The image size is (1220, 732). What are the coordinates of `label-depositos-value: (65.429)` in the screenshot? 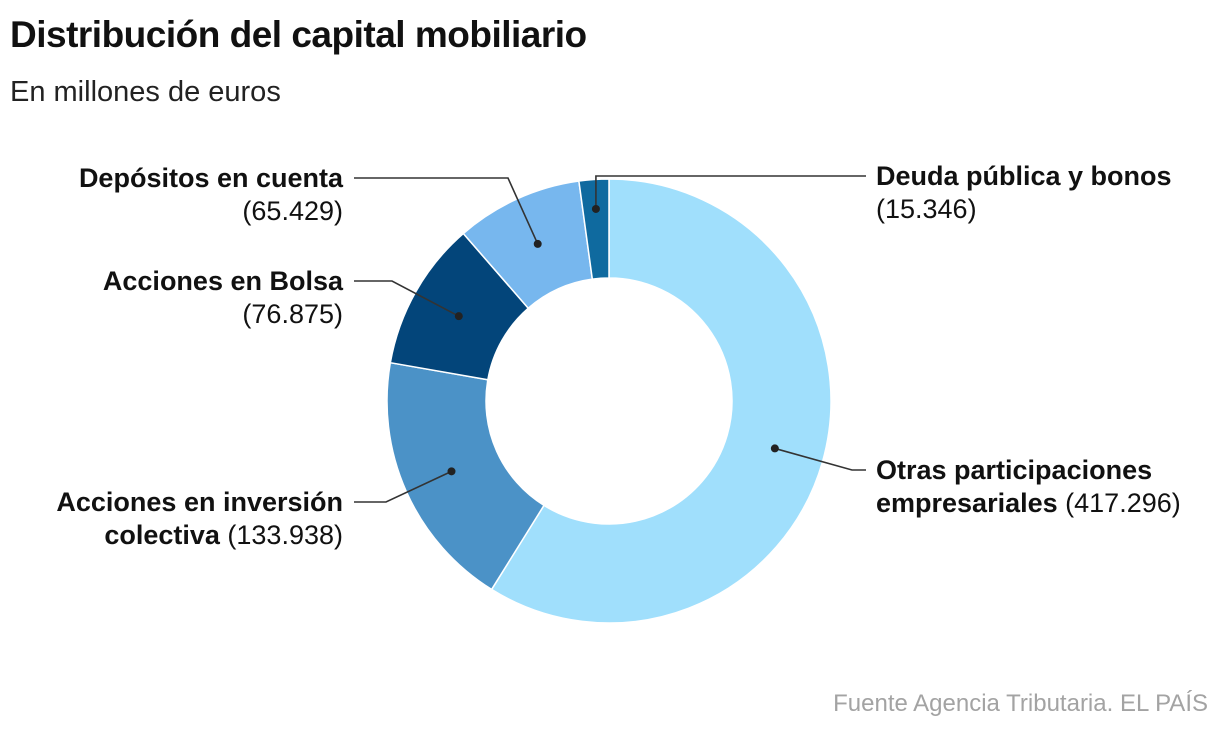 It's located at (292, 211).